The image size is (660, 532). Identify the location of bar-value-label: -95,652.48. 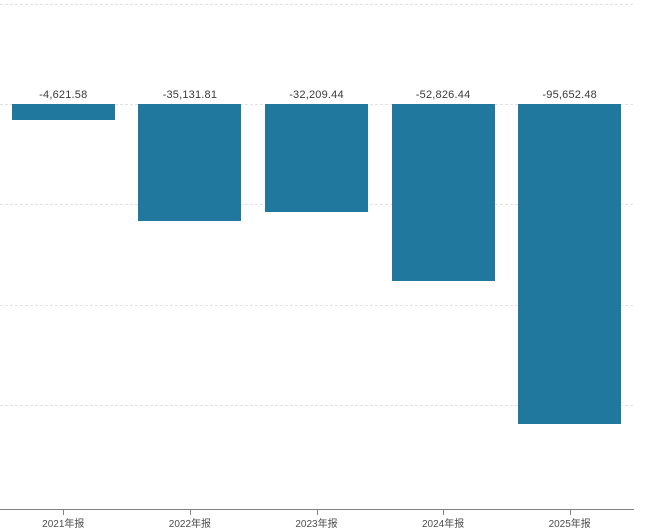
(569, 95).